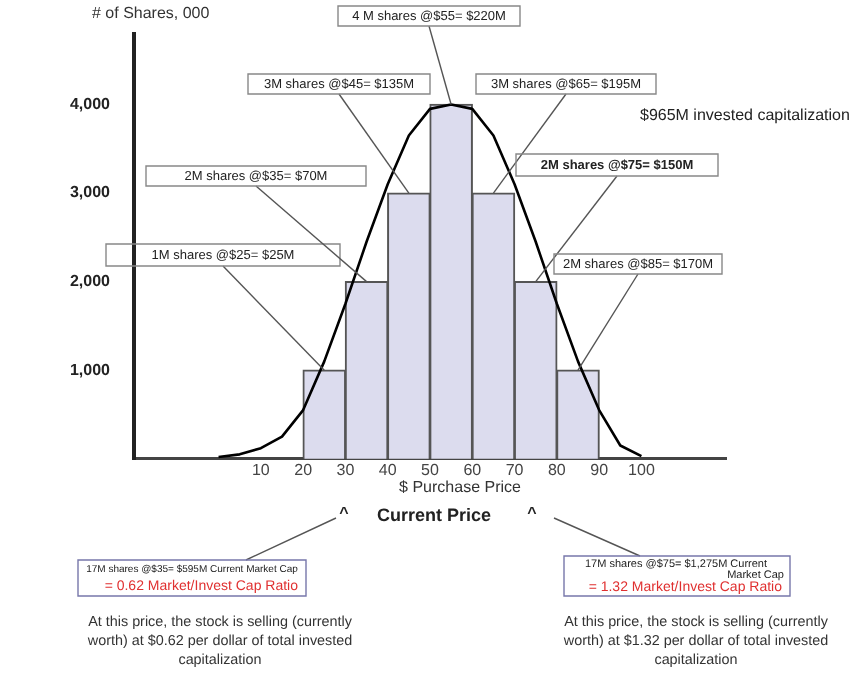  I want to click on x-tick-label: 60, so click(473, 469).